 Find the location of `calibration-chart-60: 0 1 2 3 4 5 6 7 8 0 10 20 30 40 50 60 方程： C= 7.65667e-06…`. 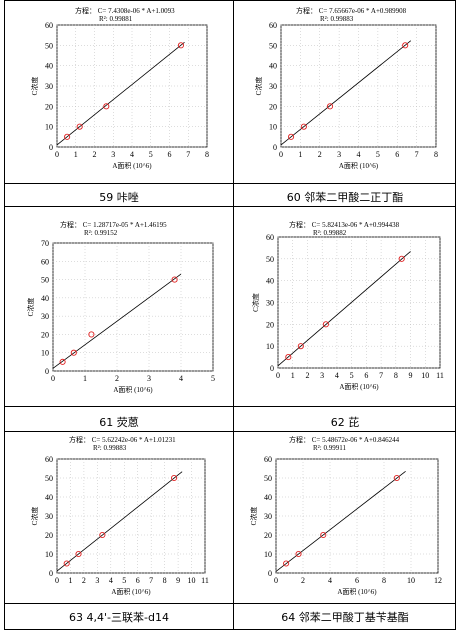

calibration-chart-60: 0 1 2 3 4 5 6 7 8 0 10 20 30 40 50 60 方程： C= 7.65667e-06… is located at coordinates (346, 88).